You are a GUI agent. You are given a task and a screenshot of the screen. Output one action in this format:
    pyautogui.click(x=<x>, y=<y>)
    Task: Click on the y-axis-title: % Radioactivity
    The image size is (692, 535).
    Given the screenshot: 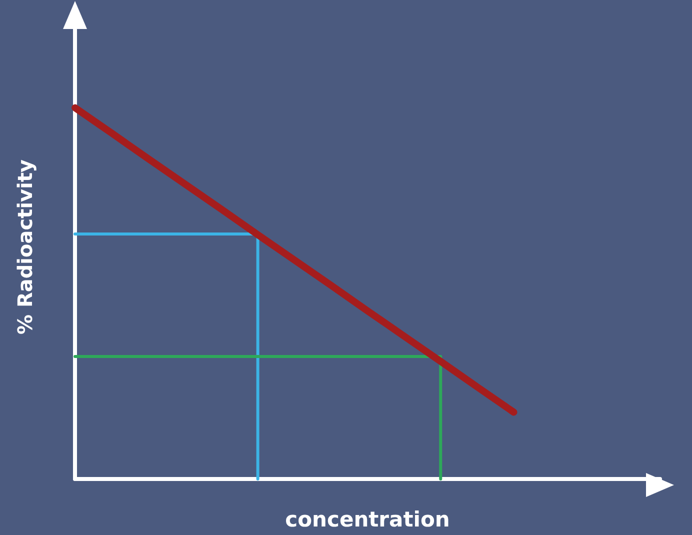 What is the action you would take?
    pyautogui.click(x=25, y=247)
    